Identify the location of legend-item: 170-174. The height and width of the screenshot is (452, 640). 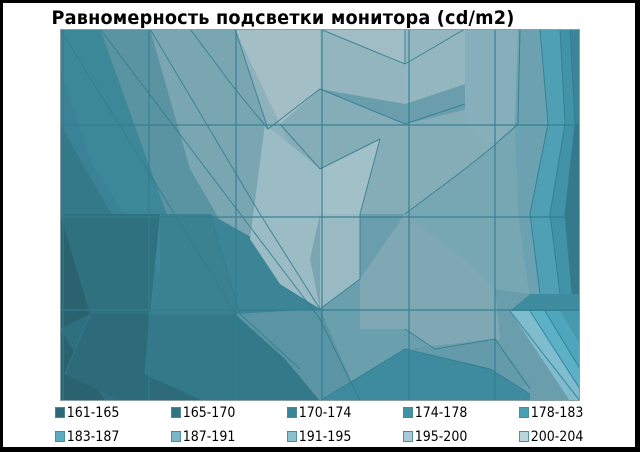
(319, 413).